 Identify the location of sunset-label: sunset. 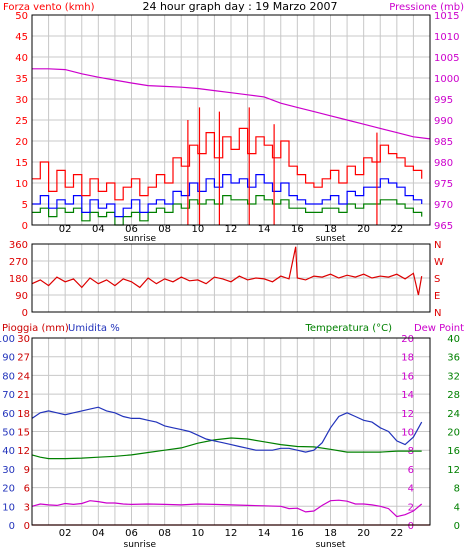
(331, 239).